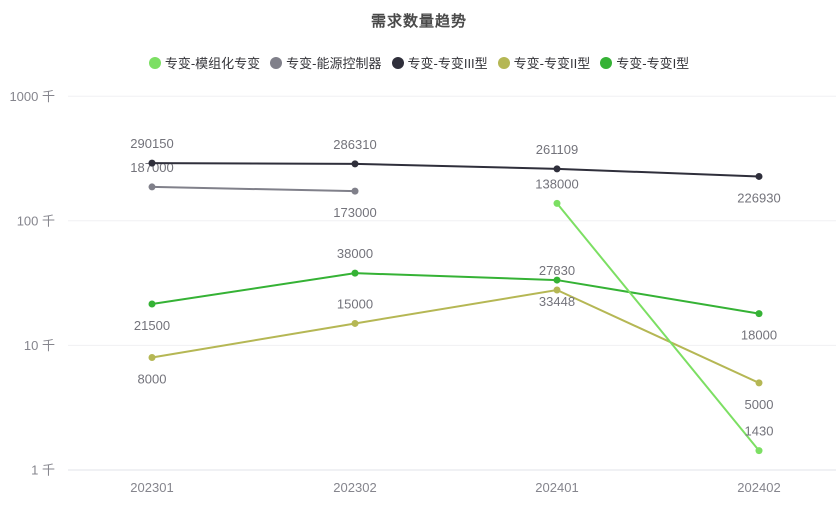 This screenshot has width=838, height=518. What do you see at coordinates (152, 378) in the screenshot?
I see `data-label: 8000` at bounding box center [152, 378].